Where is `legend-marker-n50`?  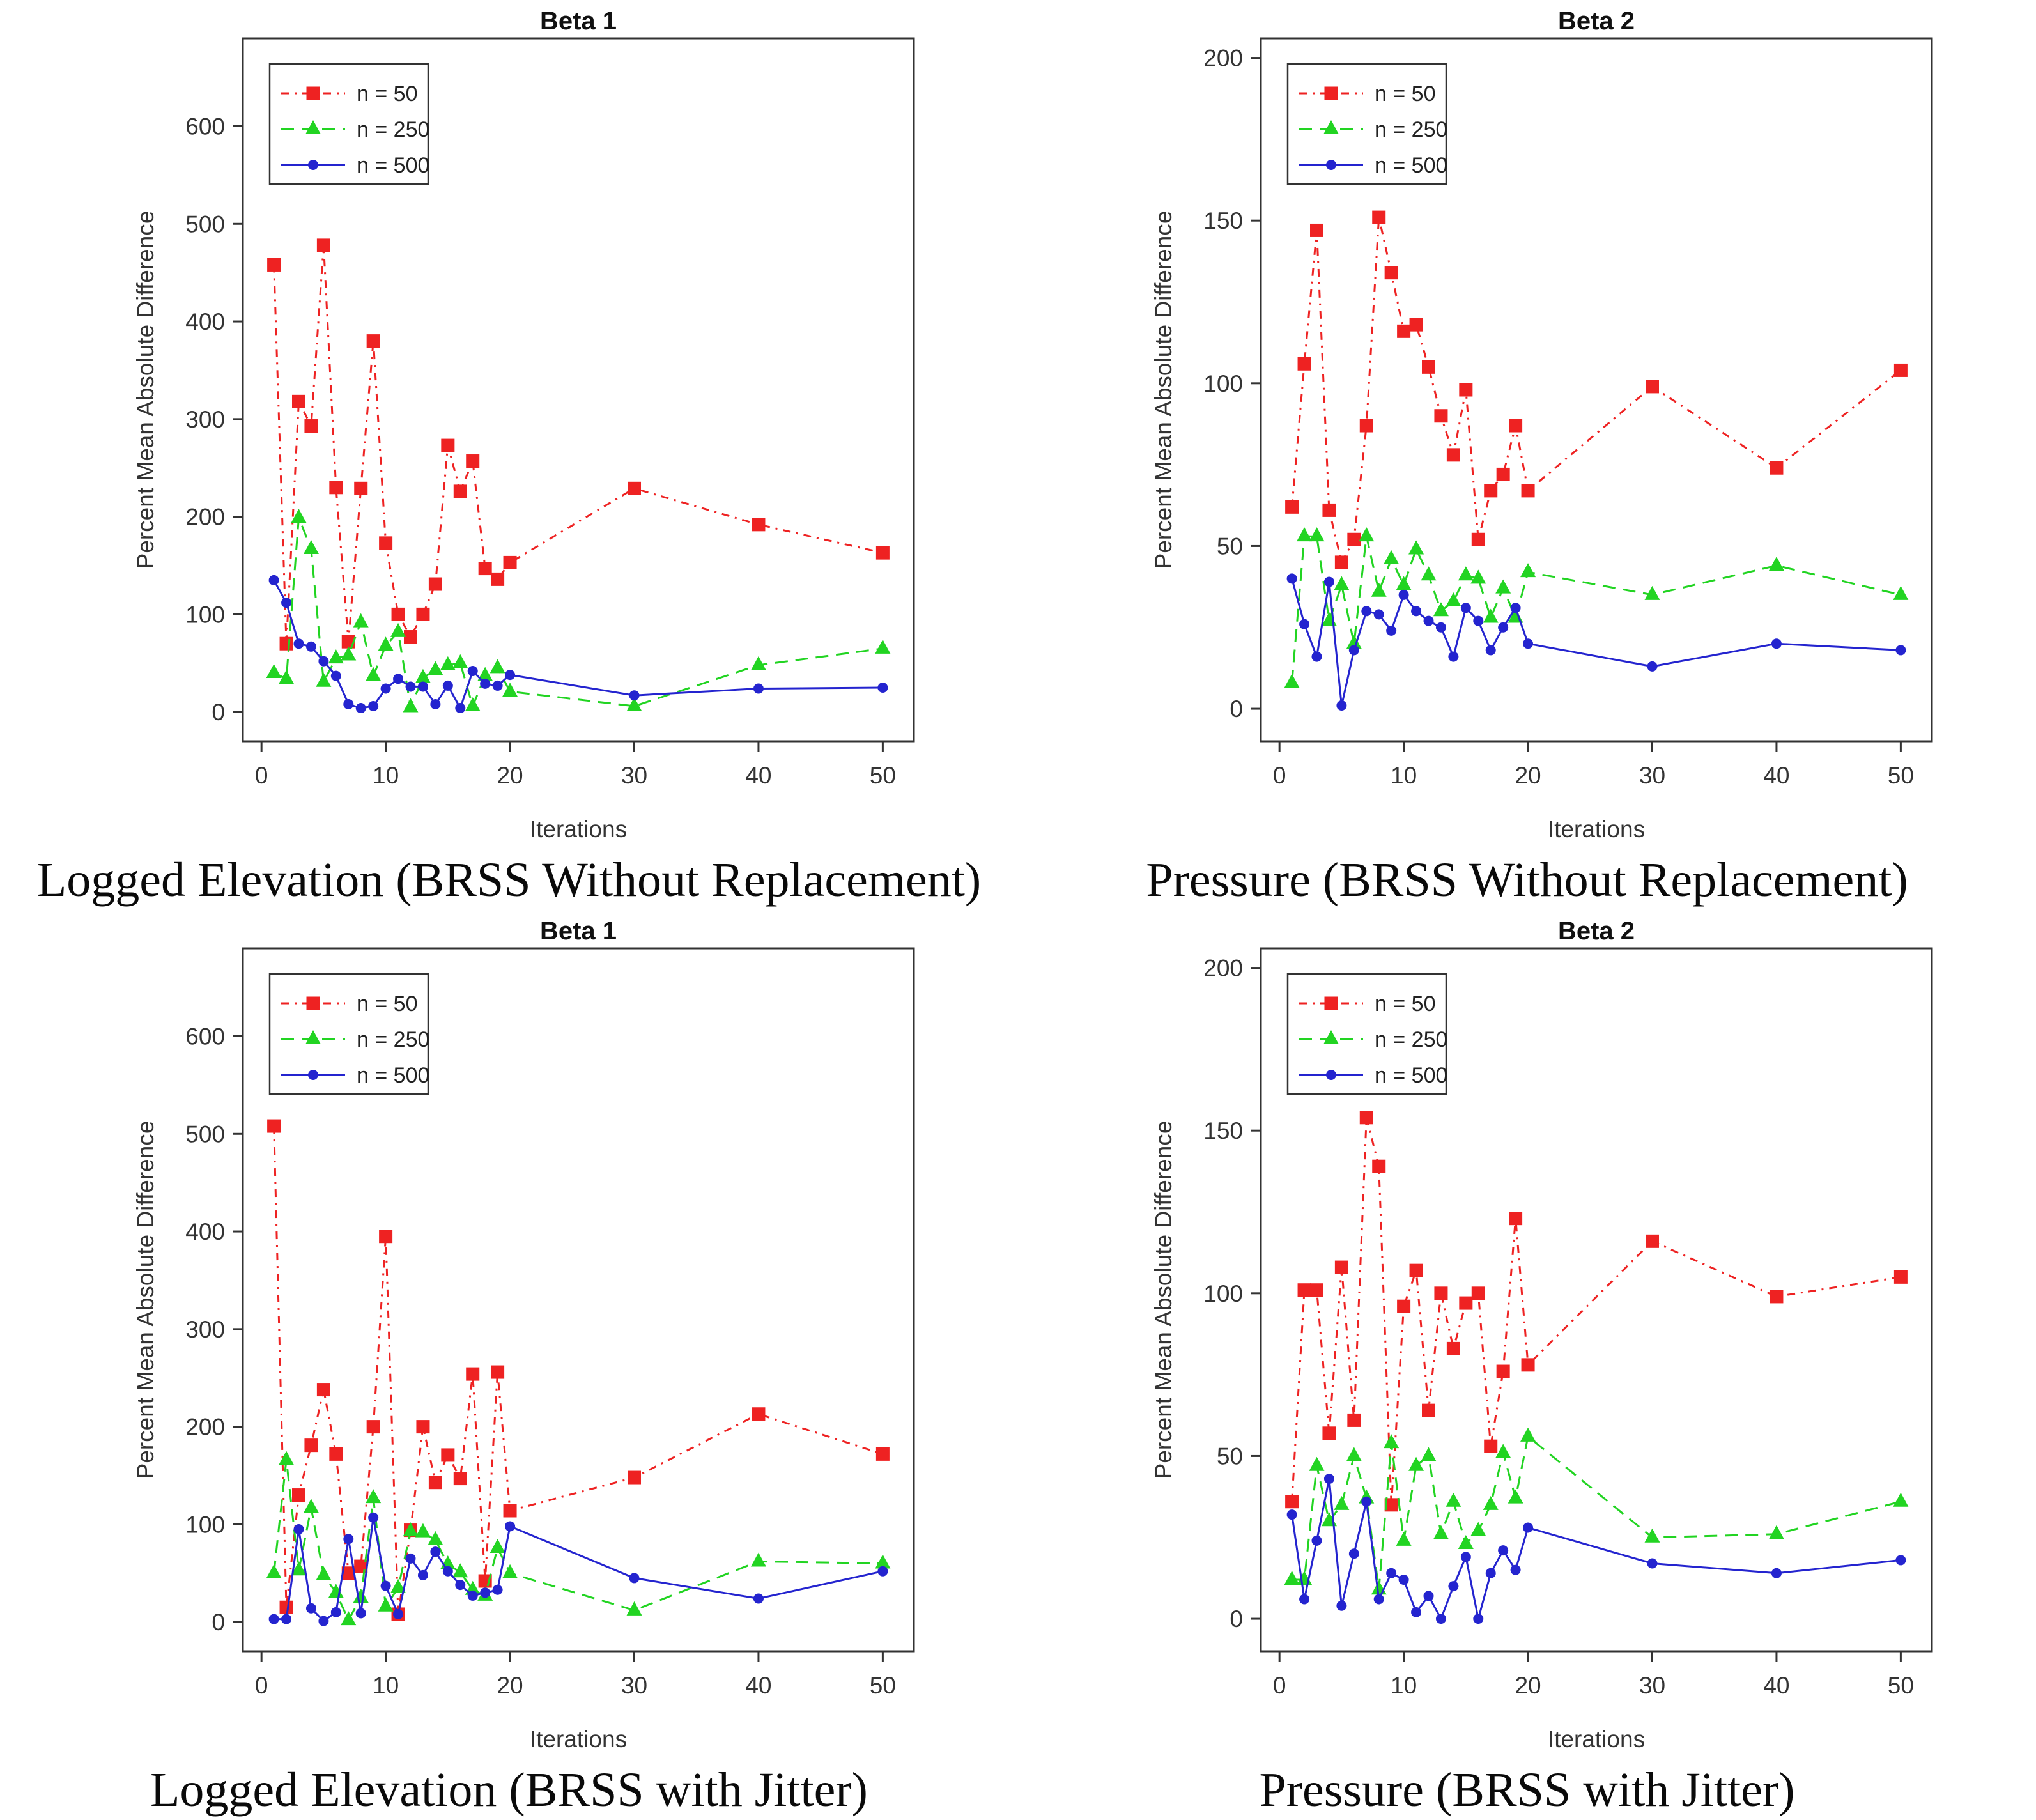
legend-marker-n50 is located at coordinates (313, 93).